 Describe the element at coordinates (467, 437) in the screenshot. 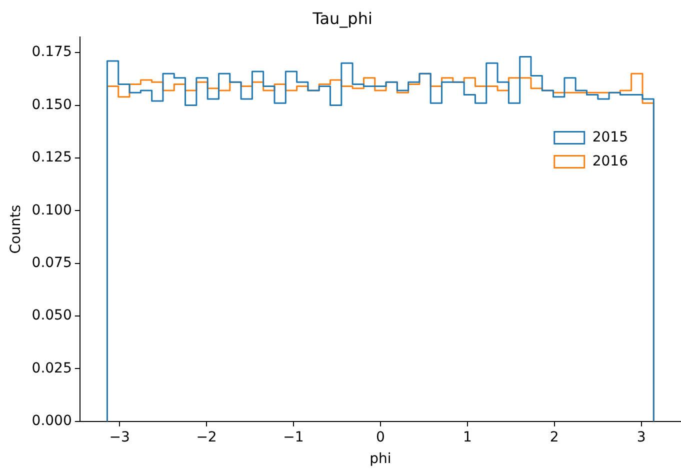

I see `x-tick-label: 1` at that location.